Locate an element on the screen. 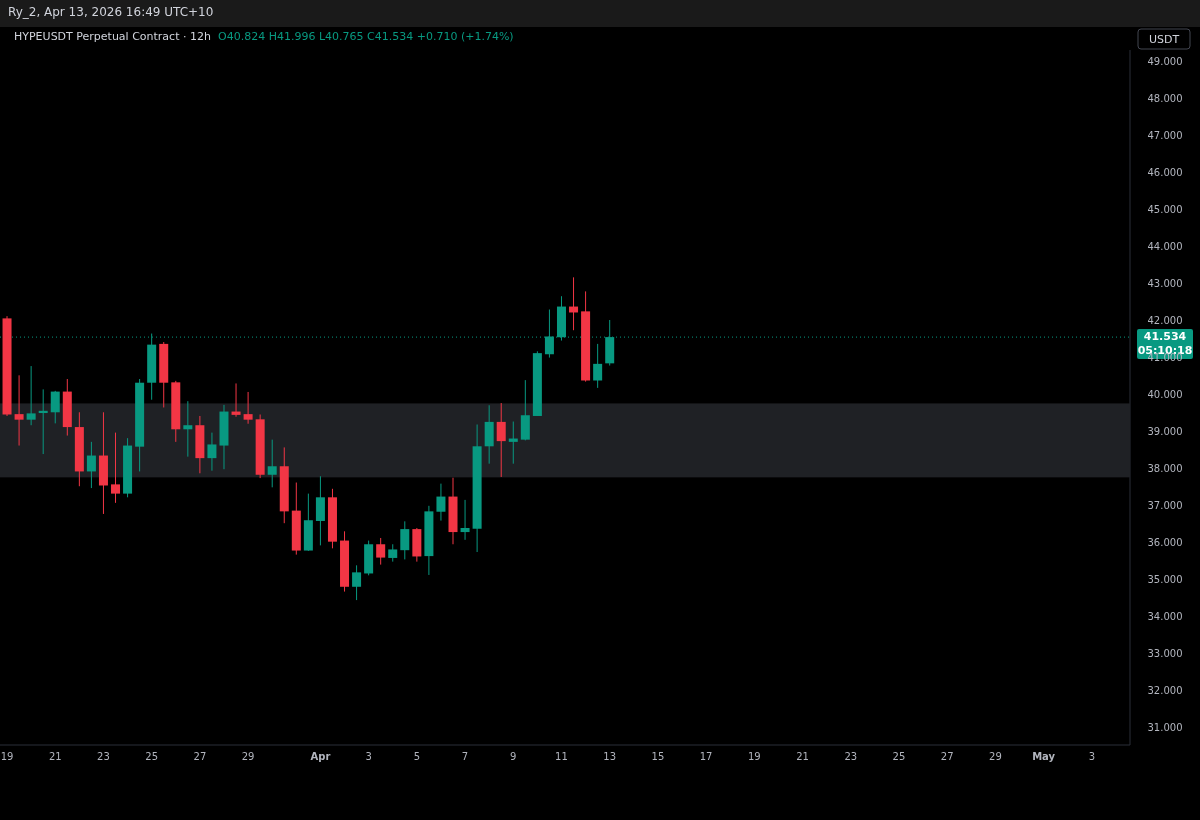 The height and width of the screenshot is (820, 1200). x-tick-label: 7 is located at coordinates (465, 756).